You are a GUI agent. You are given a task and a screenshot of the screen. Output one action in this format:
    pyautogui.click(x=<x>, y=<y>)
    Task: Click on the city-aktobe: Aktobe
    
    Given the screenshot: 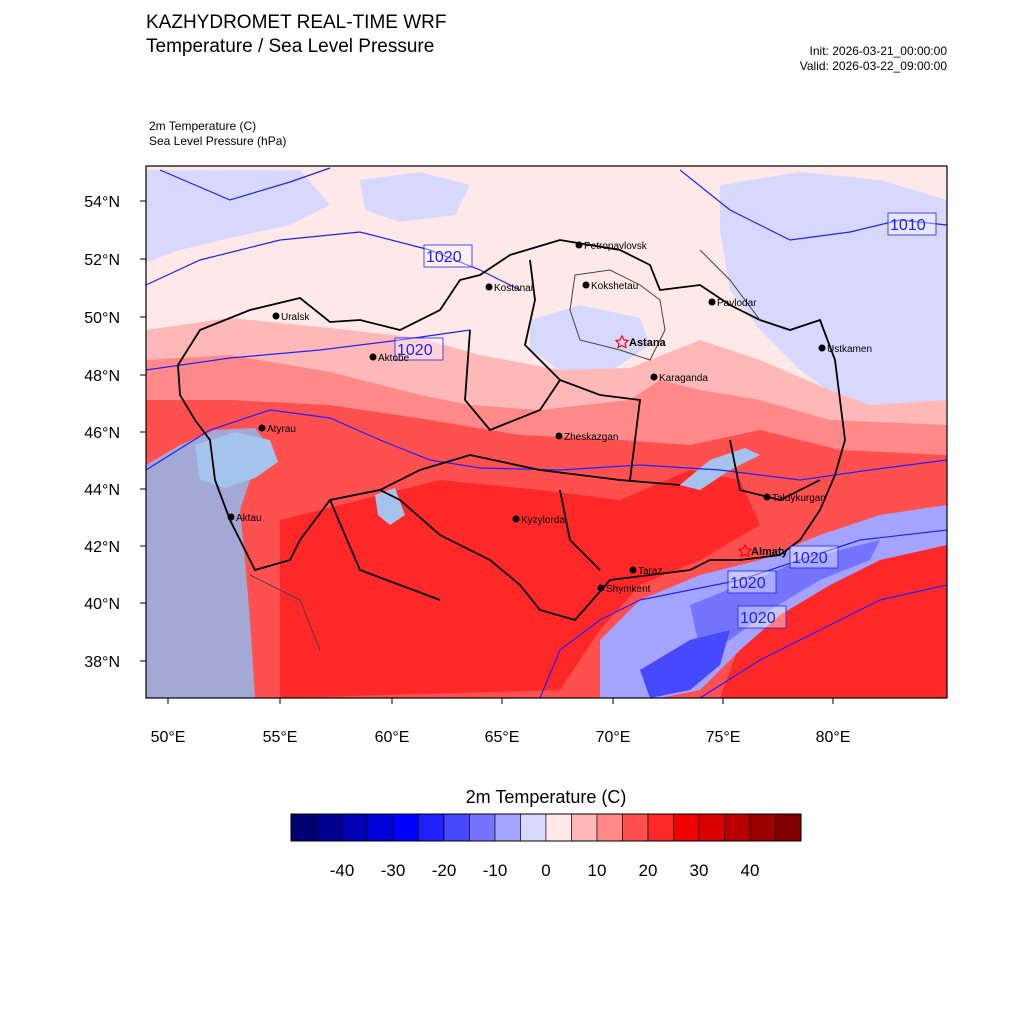 What is the action you would take?
    pyautogui.click(x=389, y=358)
    